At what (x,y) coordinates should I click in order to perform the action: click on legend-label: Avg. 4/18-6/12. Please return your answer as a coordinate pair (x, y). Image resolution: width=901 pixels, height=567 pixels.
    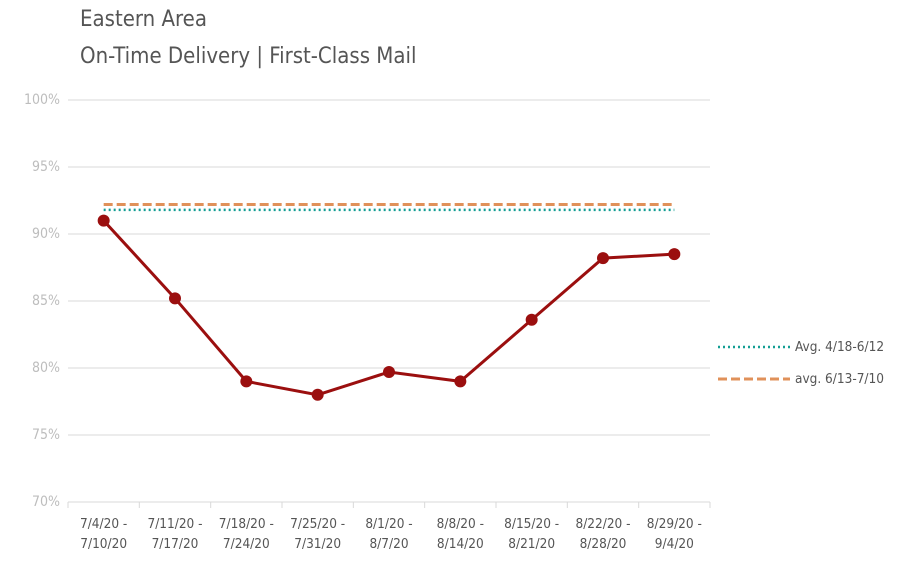
    Looking at the image, I should click on (839, 347).